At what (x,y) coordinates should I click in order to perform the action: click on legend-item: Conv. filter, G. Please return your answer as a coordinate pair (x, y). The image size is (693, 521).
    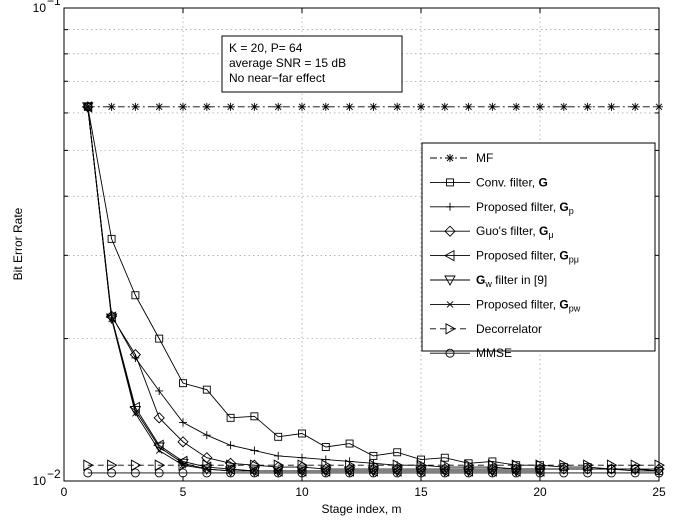
    Looking at the image, I should click on (489, 182).